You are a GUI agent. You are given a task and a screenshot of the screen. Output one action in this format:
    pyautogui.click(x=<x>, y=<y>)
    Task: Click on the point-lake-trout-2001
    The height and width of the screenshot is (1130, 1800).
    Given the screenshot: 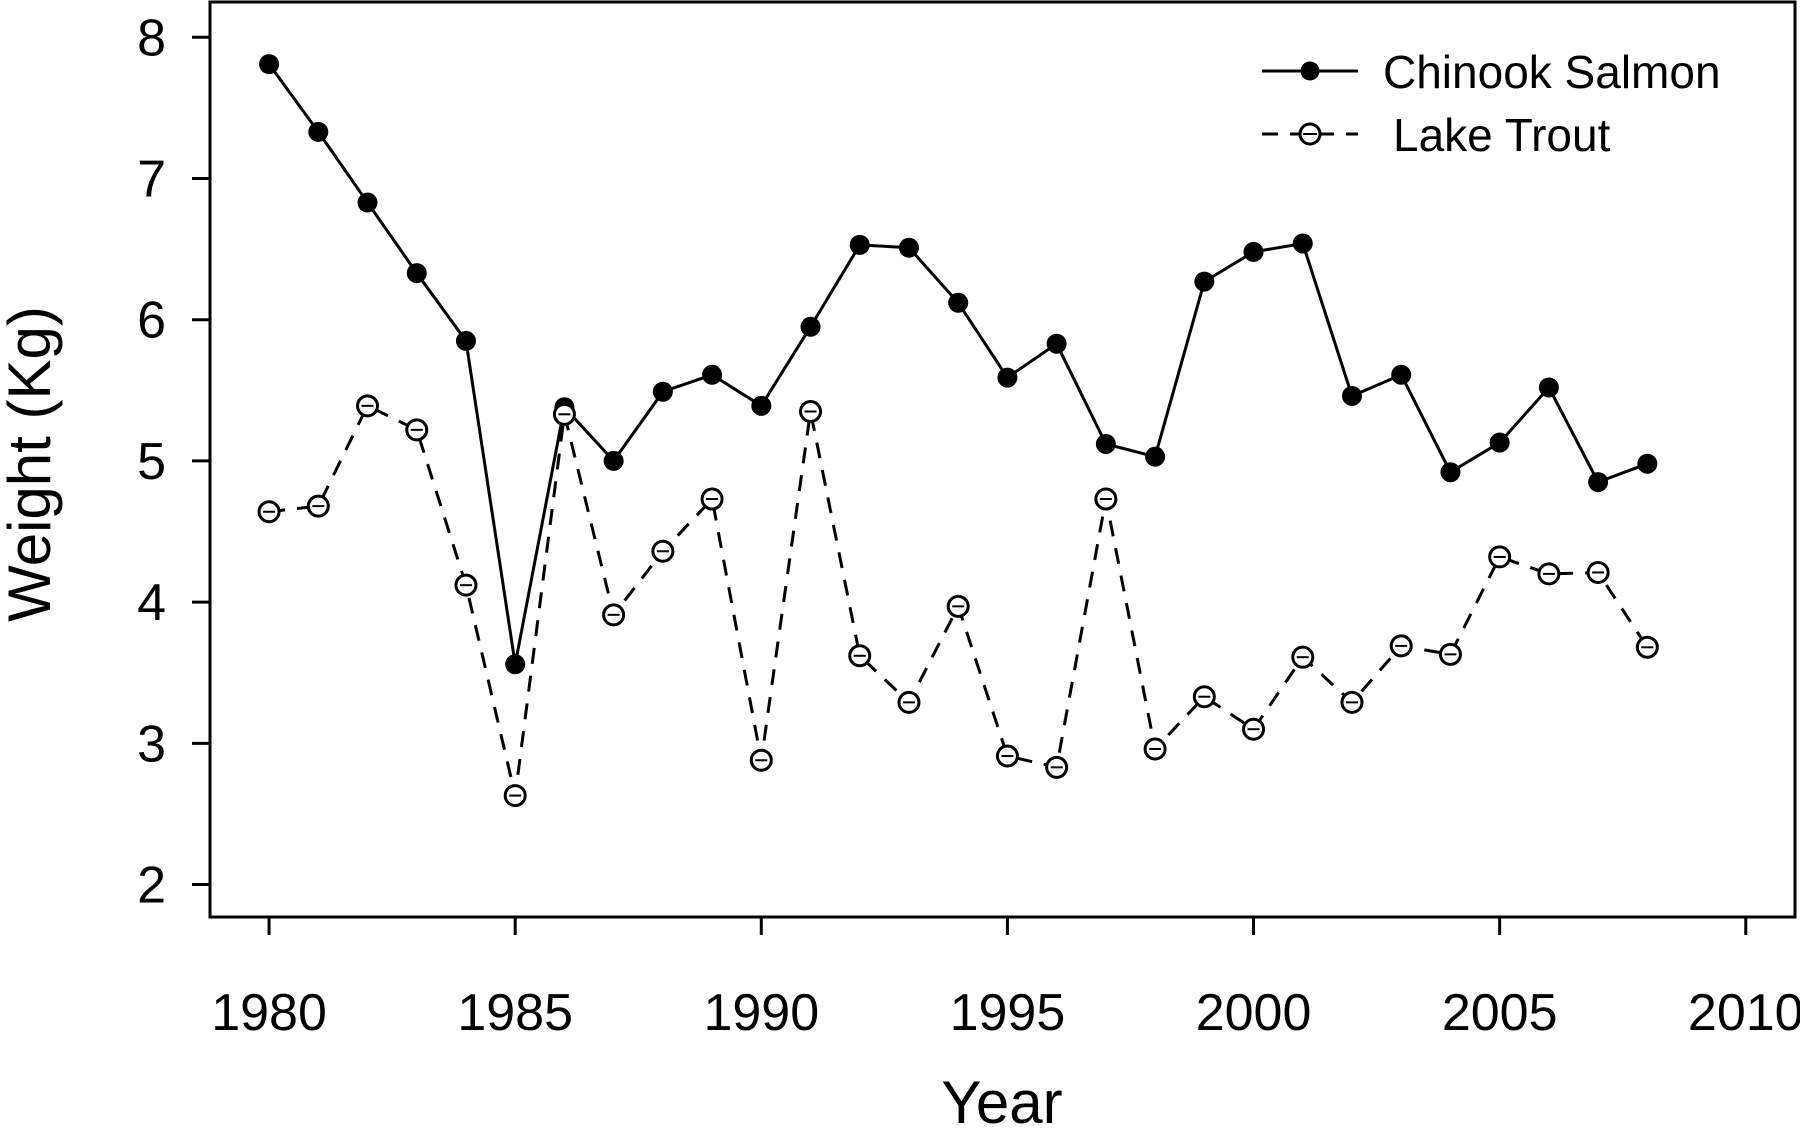 What is the action you would take?
    pyautogui.click(x=1303, y=657)
    